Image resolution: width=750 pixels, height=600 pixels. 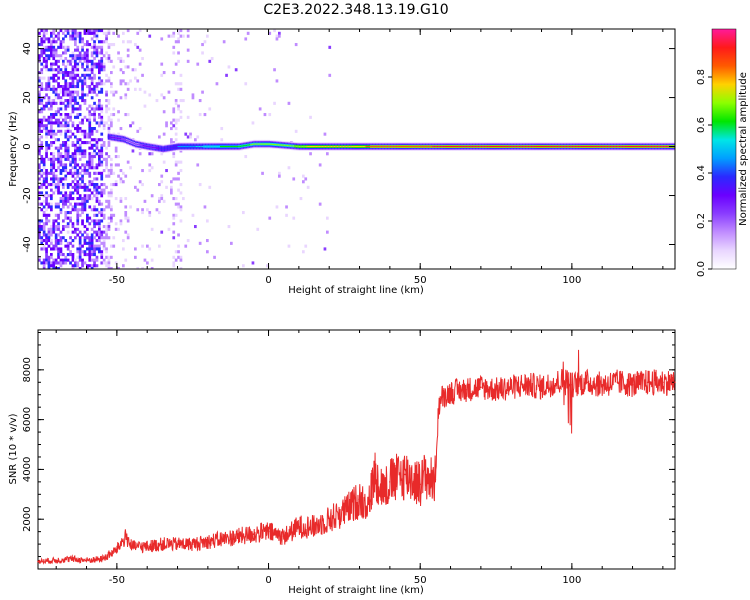 I want to click on snr-y-label: SNR (10 * v/v), so click(x=13, y=448).